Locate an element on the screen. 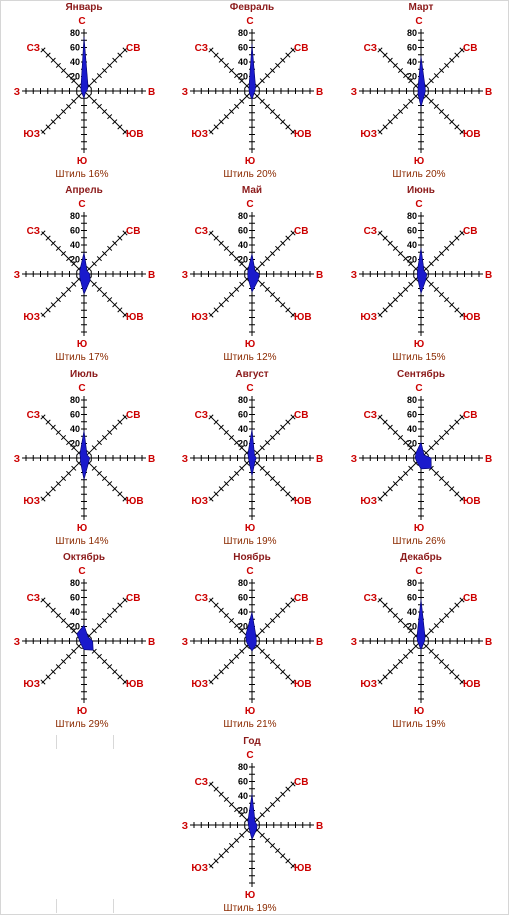  calm-label: Штиль 12% is located at coordinates (249, 357).